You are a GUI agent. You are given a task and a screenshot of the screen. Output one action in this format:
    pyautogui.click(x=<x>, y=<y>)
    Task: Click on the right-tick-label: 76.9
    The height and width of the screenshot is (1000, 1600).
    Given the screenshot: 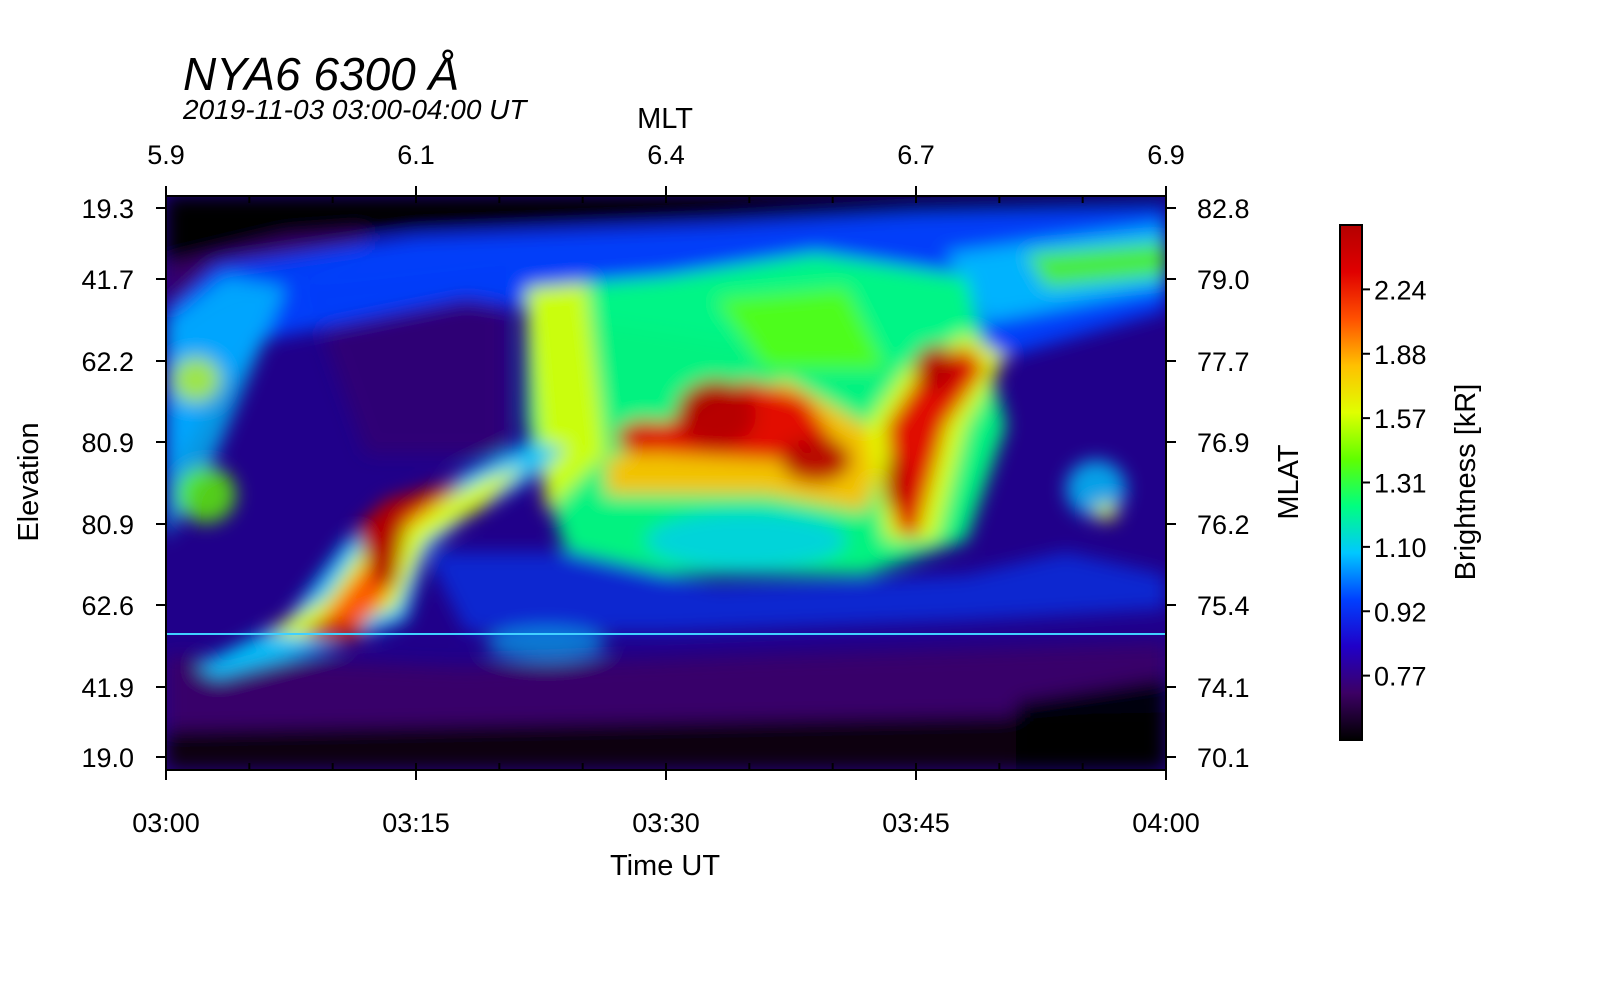 What is the action you would take?
    pyautogui.click(x=1223, y=443)
    